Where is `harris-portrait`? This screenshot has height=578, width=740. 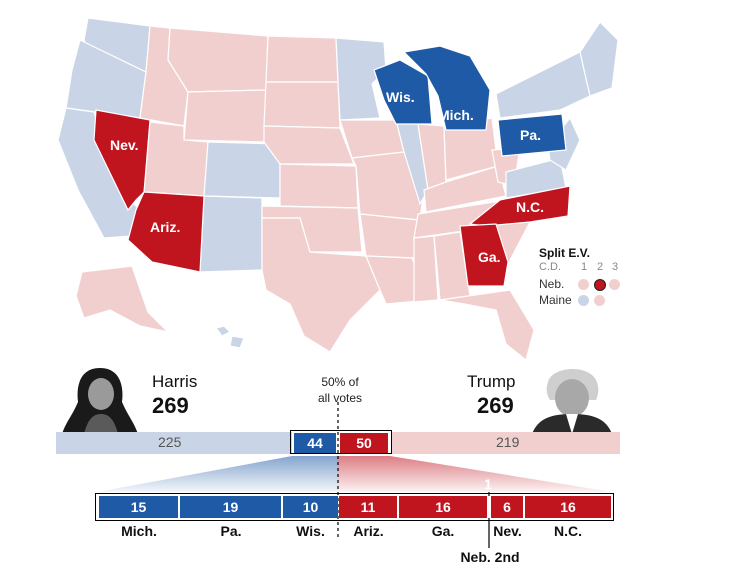
harris-portrait is located at coordinates (100, 401).